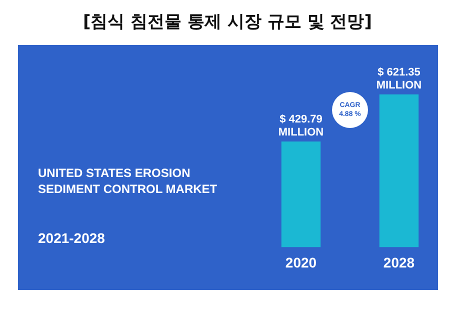  What do you see at coordinates (301, 125) in the screenshot?
I see `data-label: $ 429.79 MILLION` at bounding box center [301, 125].